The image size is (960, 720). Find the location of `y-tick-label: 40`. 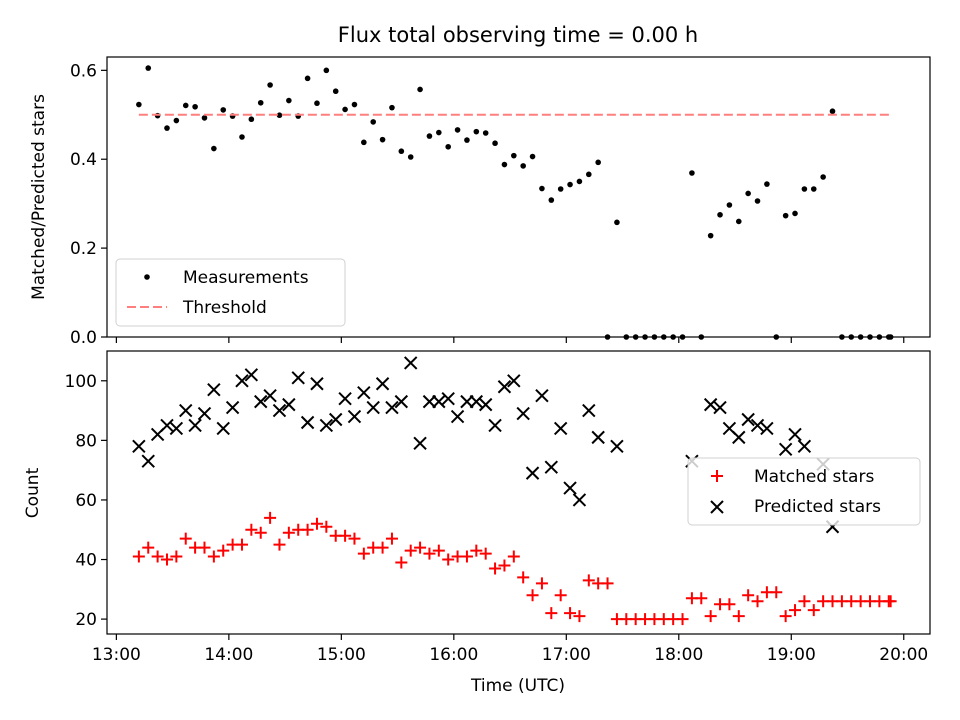

y-tick-label: 40 is located at coordinates (86, 561).